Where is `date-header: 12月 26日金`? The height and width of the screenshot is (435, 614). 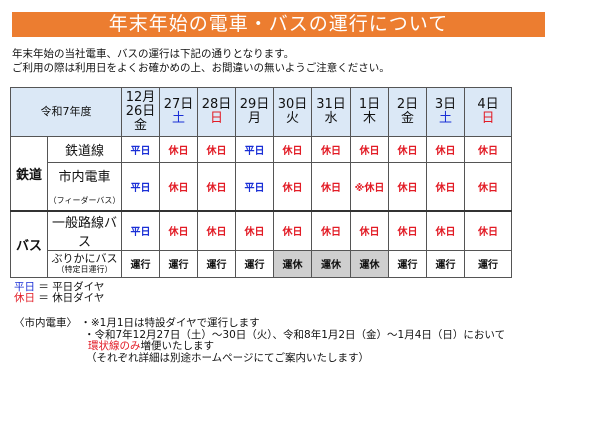 date-header: 12月 26日金 is located at coordinates (140, 112).